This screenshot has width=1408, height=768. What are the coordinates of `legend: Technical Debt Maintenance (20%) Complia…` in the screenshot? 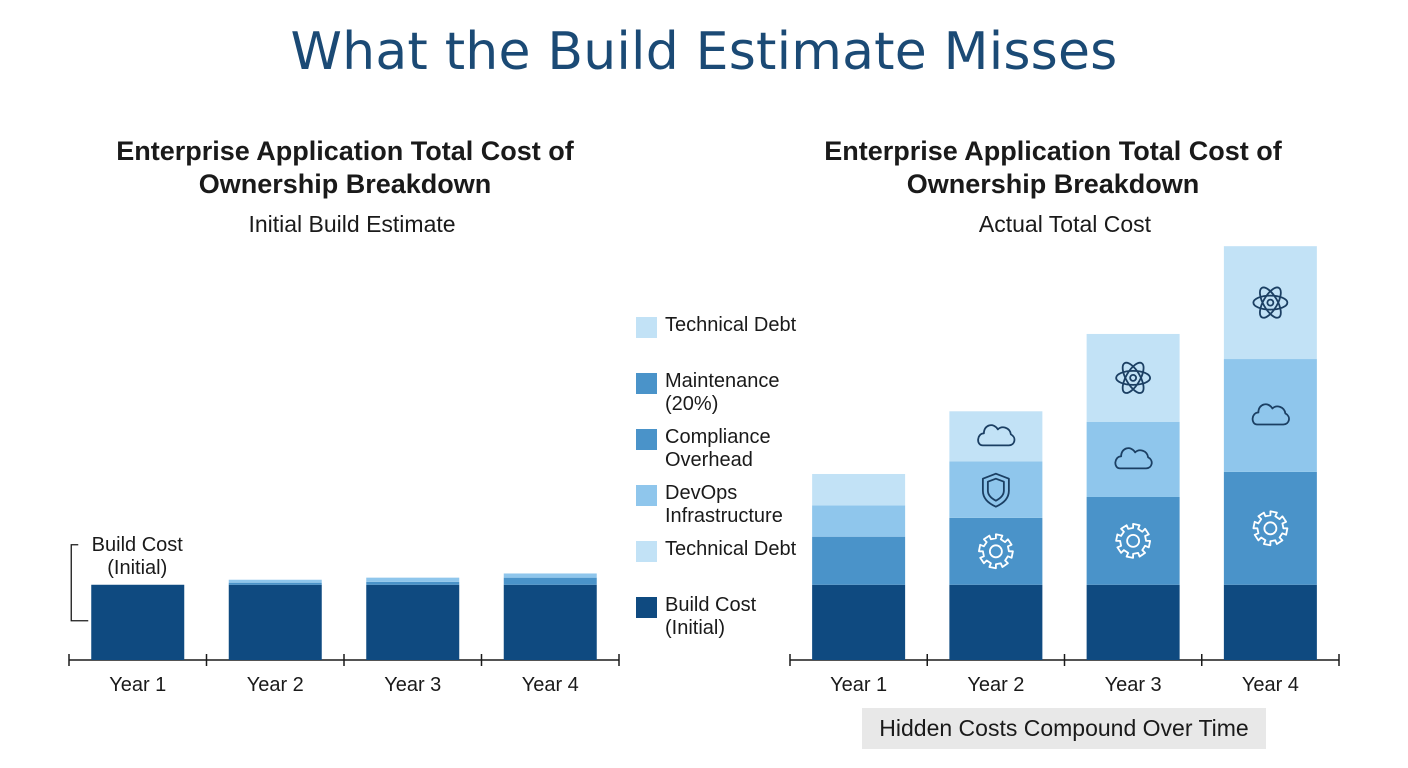 It's located at (721, 482).